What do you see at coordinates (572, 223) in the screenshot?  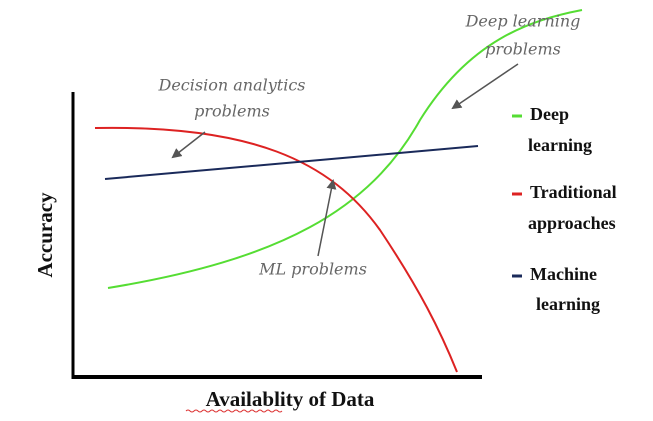 I see `legend-label: approaches` at bounding box center [572, 223].